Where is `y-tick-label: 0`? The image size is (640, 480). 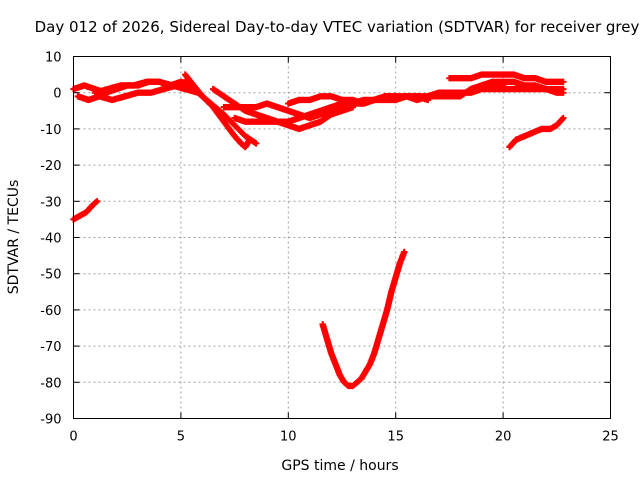 y-tick-label: 0 is located at coordinates (57, 94).